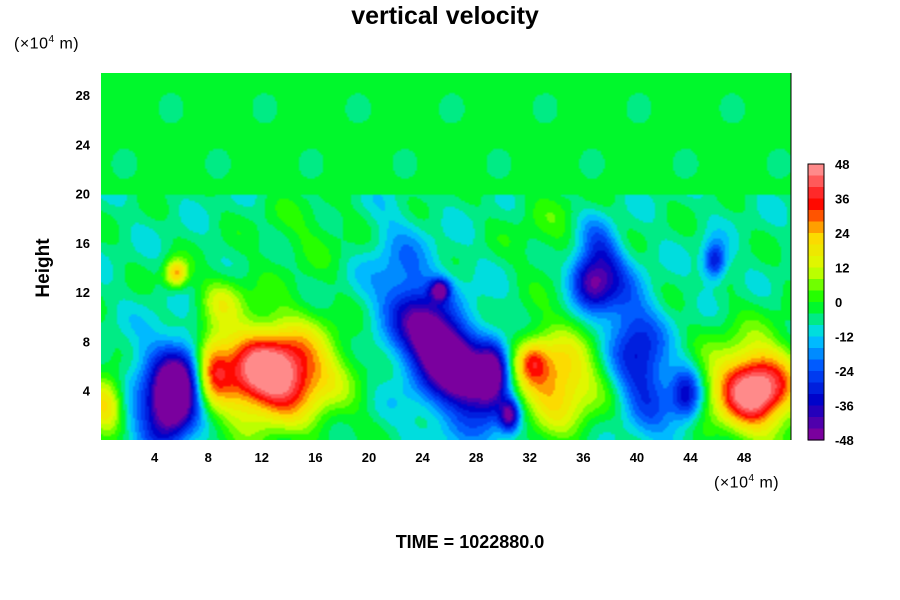 Image resolution: width=900 pixels, height=600 pixels. What do you see at coordinates (83, 194) in the screenshot?
I see `y-tick-label: 20` at bounding box center [83, 194].